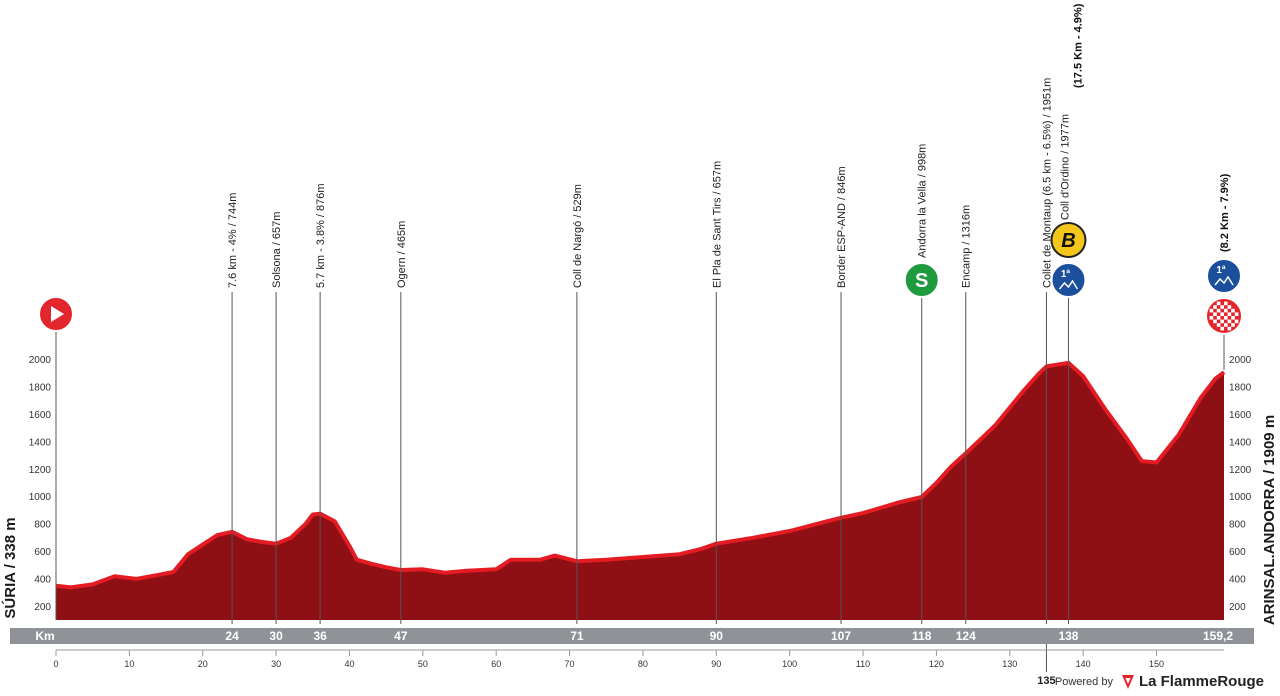 The image size is (1280, 696). What do you see at coordinates (42, 525) in the screenshot?
I see `y-tick-label-left: 800` at bounding box center [42, 525].